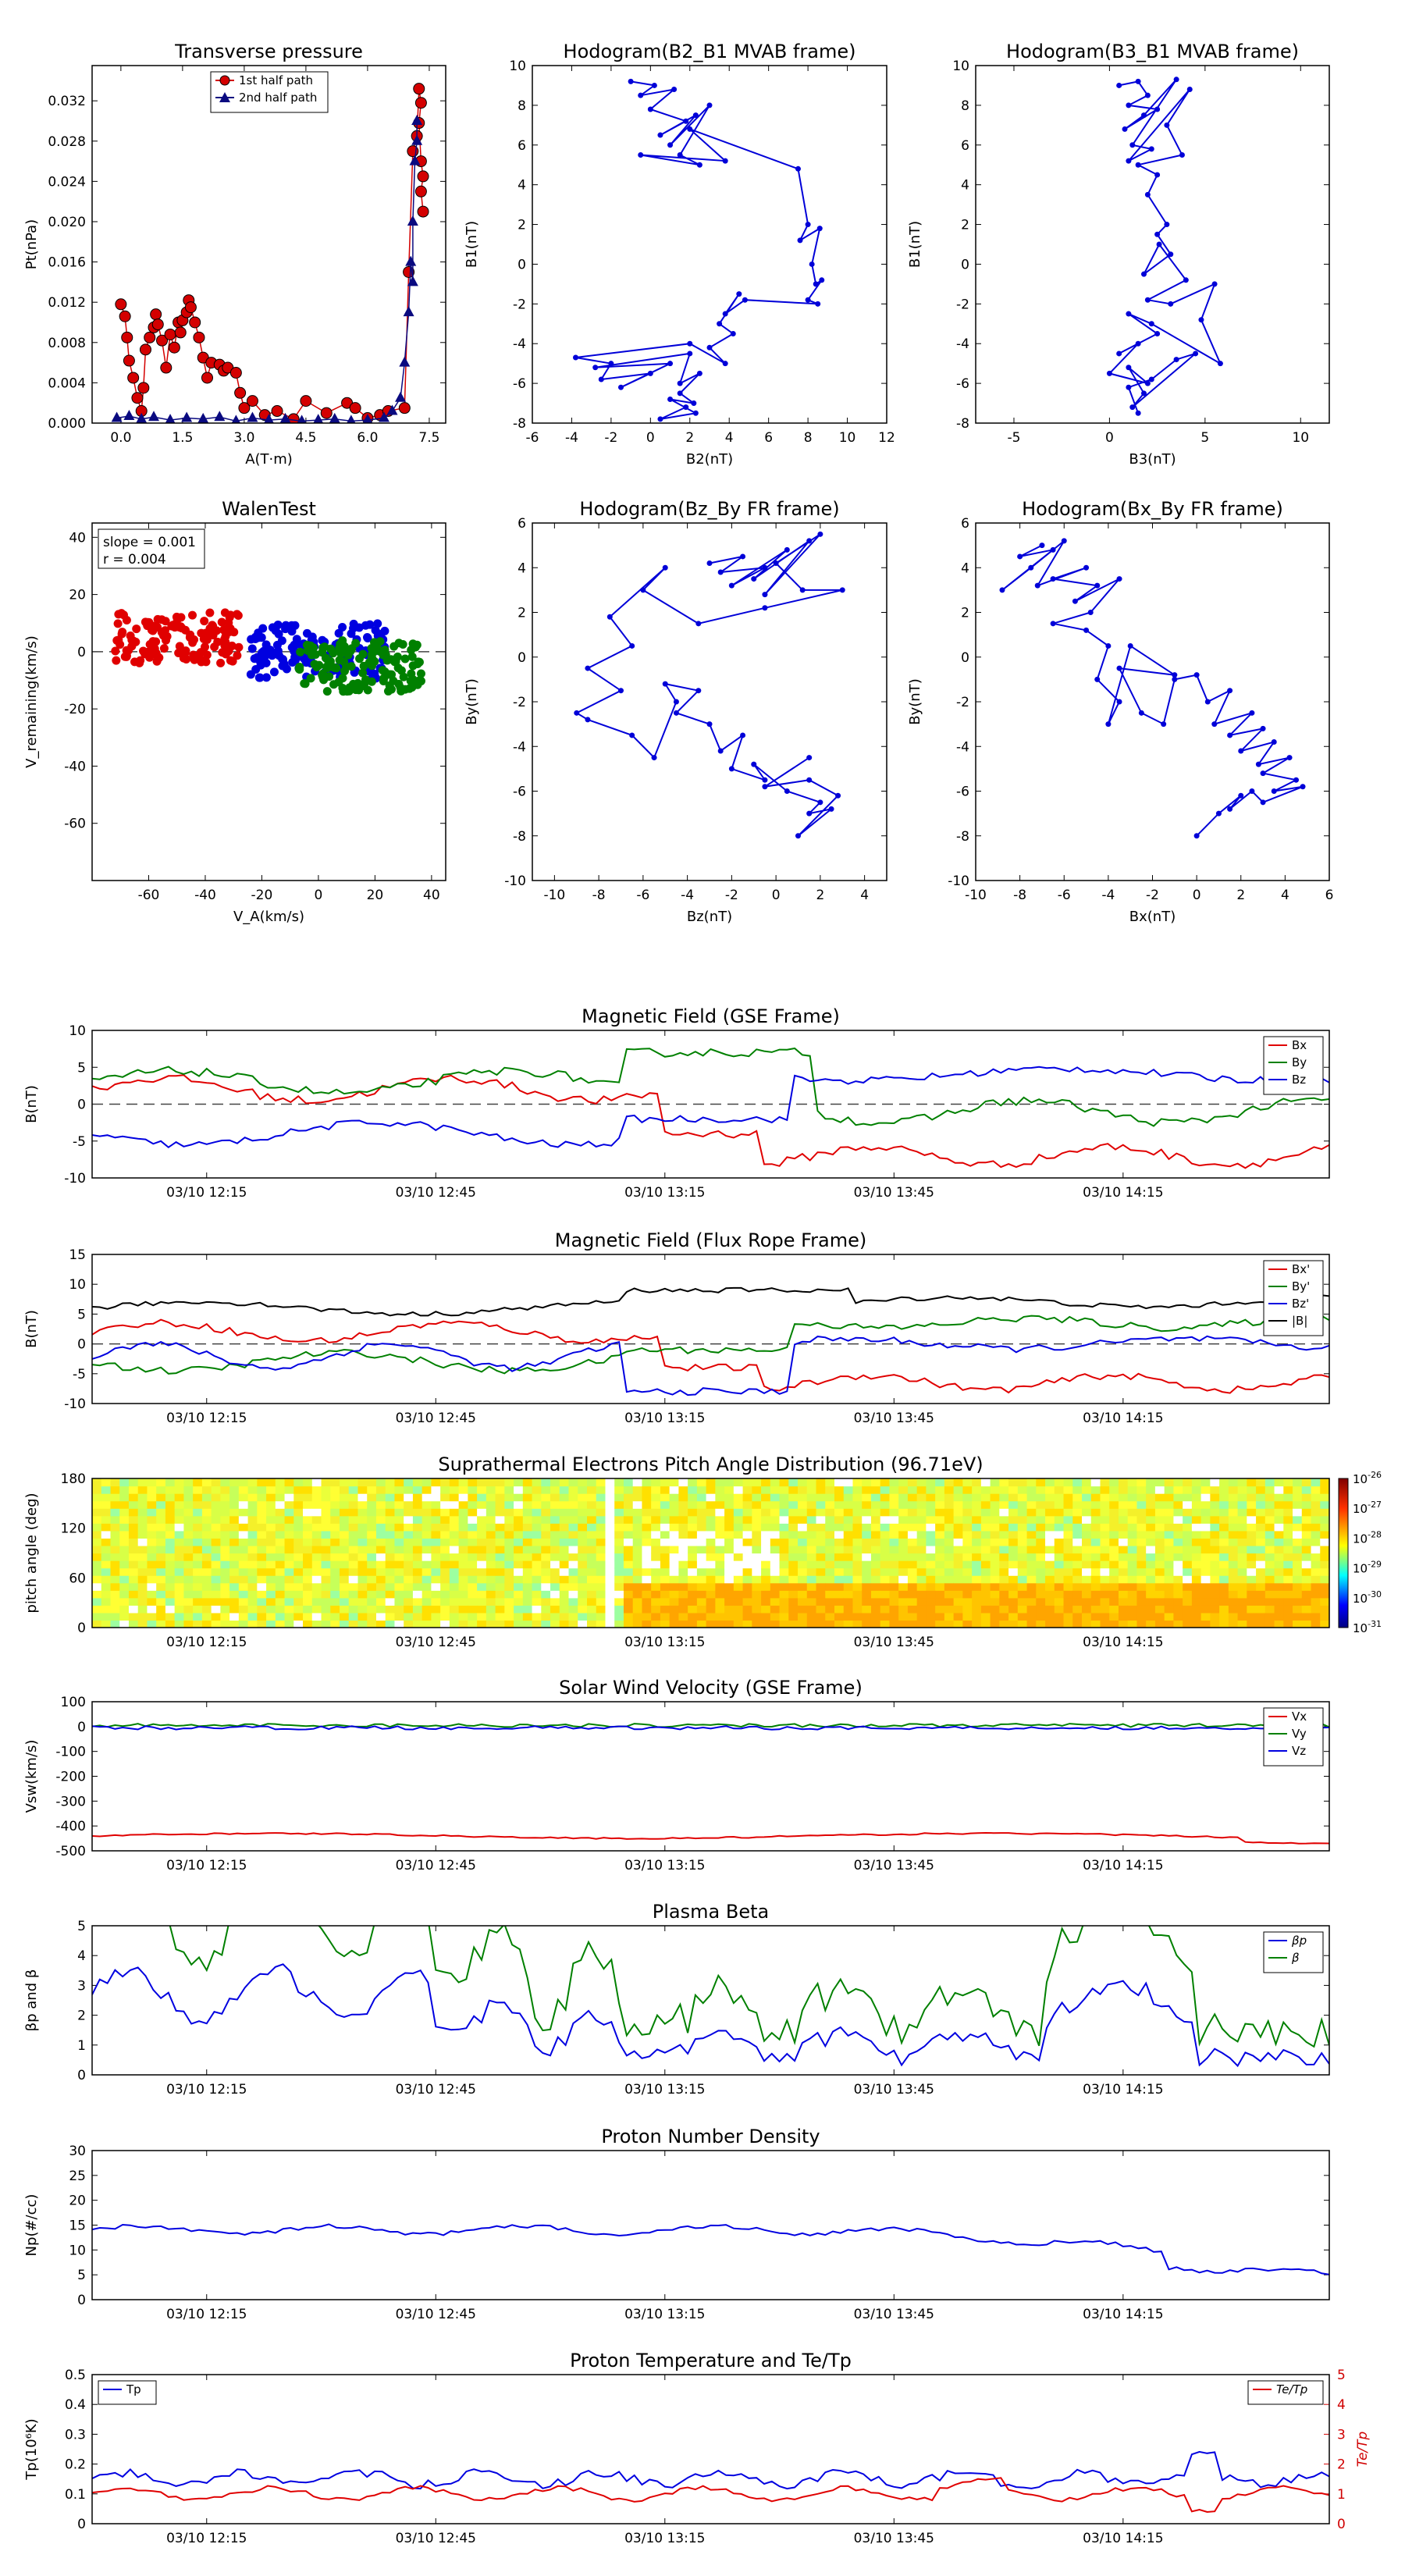  I want to click on x-tick-label: -2, so click(1152, 895).